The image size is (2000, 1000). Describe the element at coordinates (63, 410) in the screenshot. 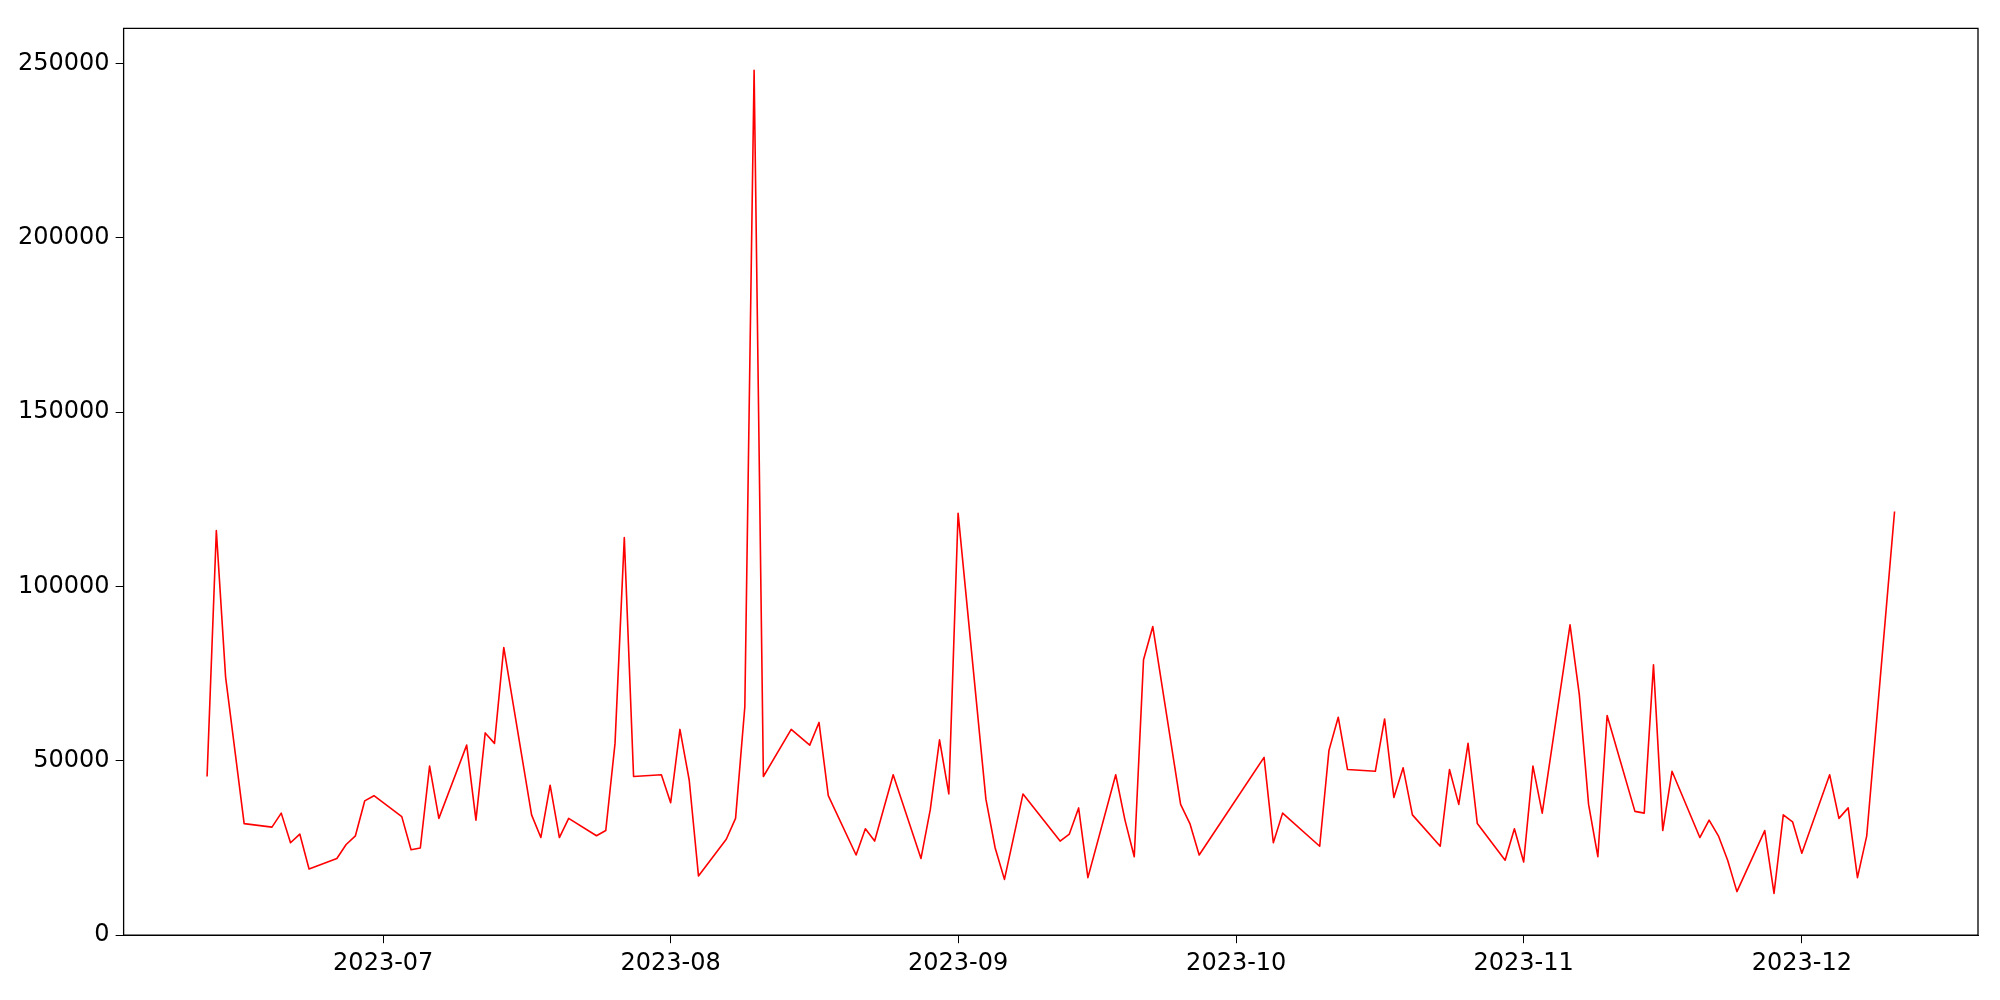

I see `y-tick-label: 150000` at that location.